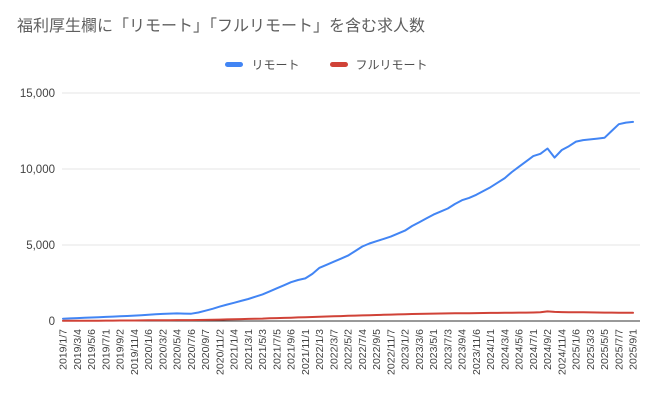  Describe the element at coordinates (562, 352) in the screenshot. I see `x-tick-label: 2024/11/4` at that location.